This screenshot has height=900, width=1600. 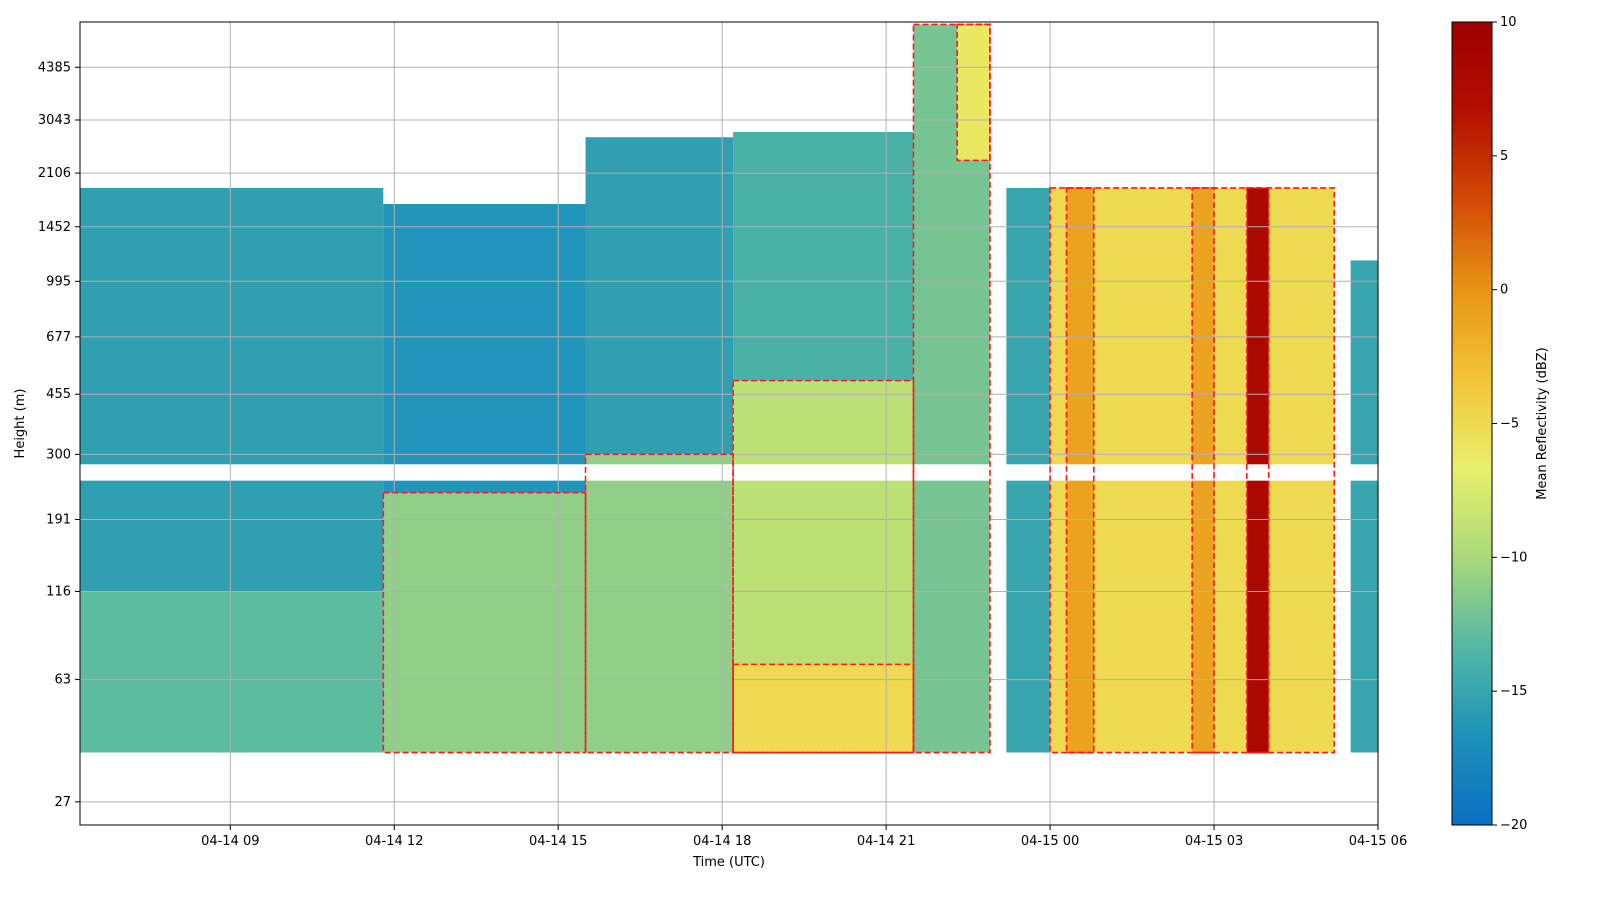 I want to click on colorbar-tick-label: 5, so click(x=1504, y=156).